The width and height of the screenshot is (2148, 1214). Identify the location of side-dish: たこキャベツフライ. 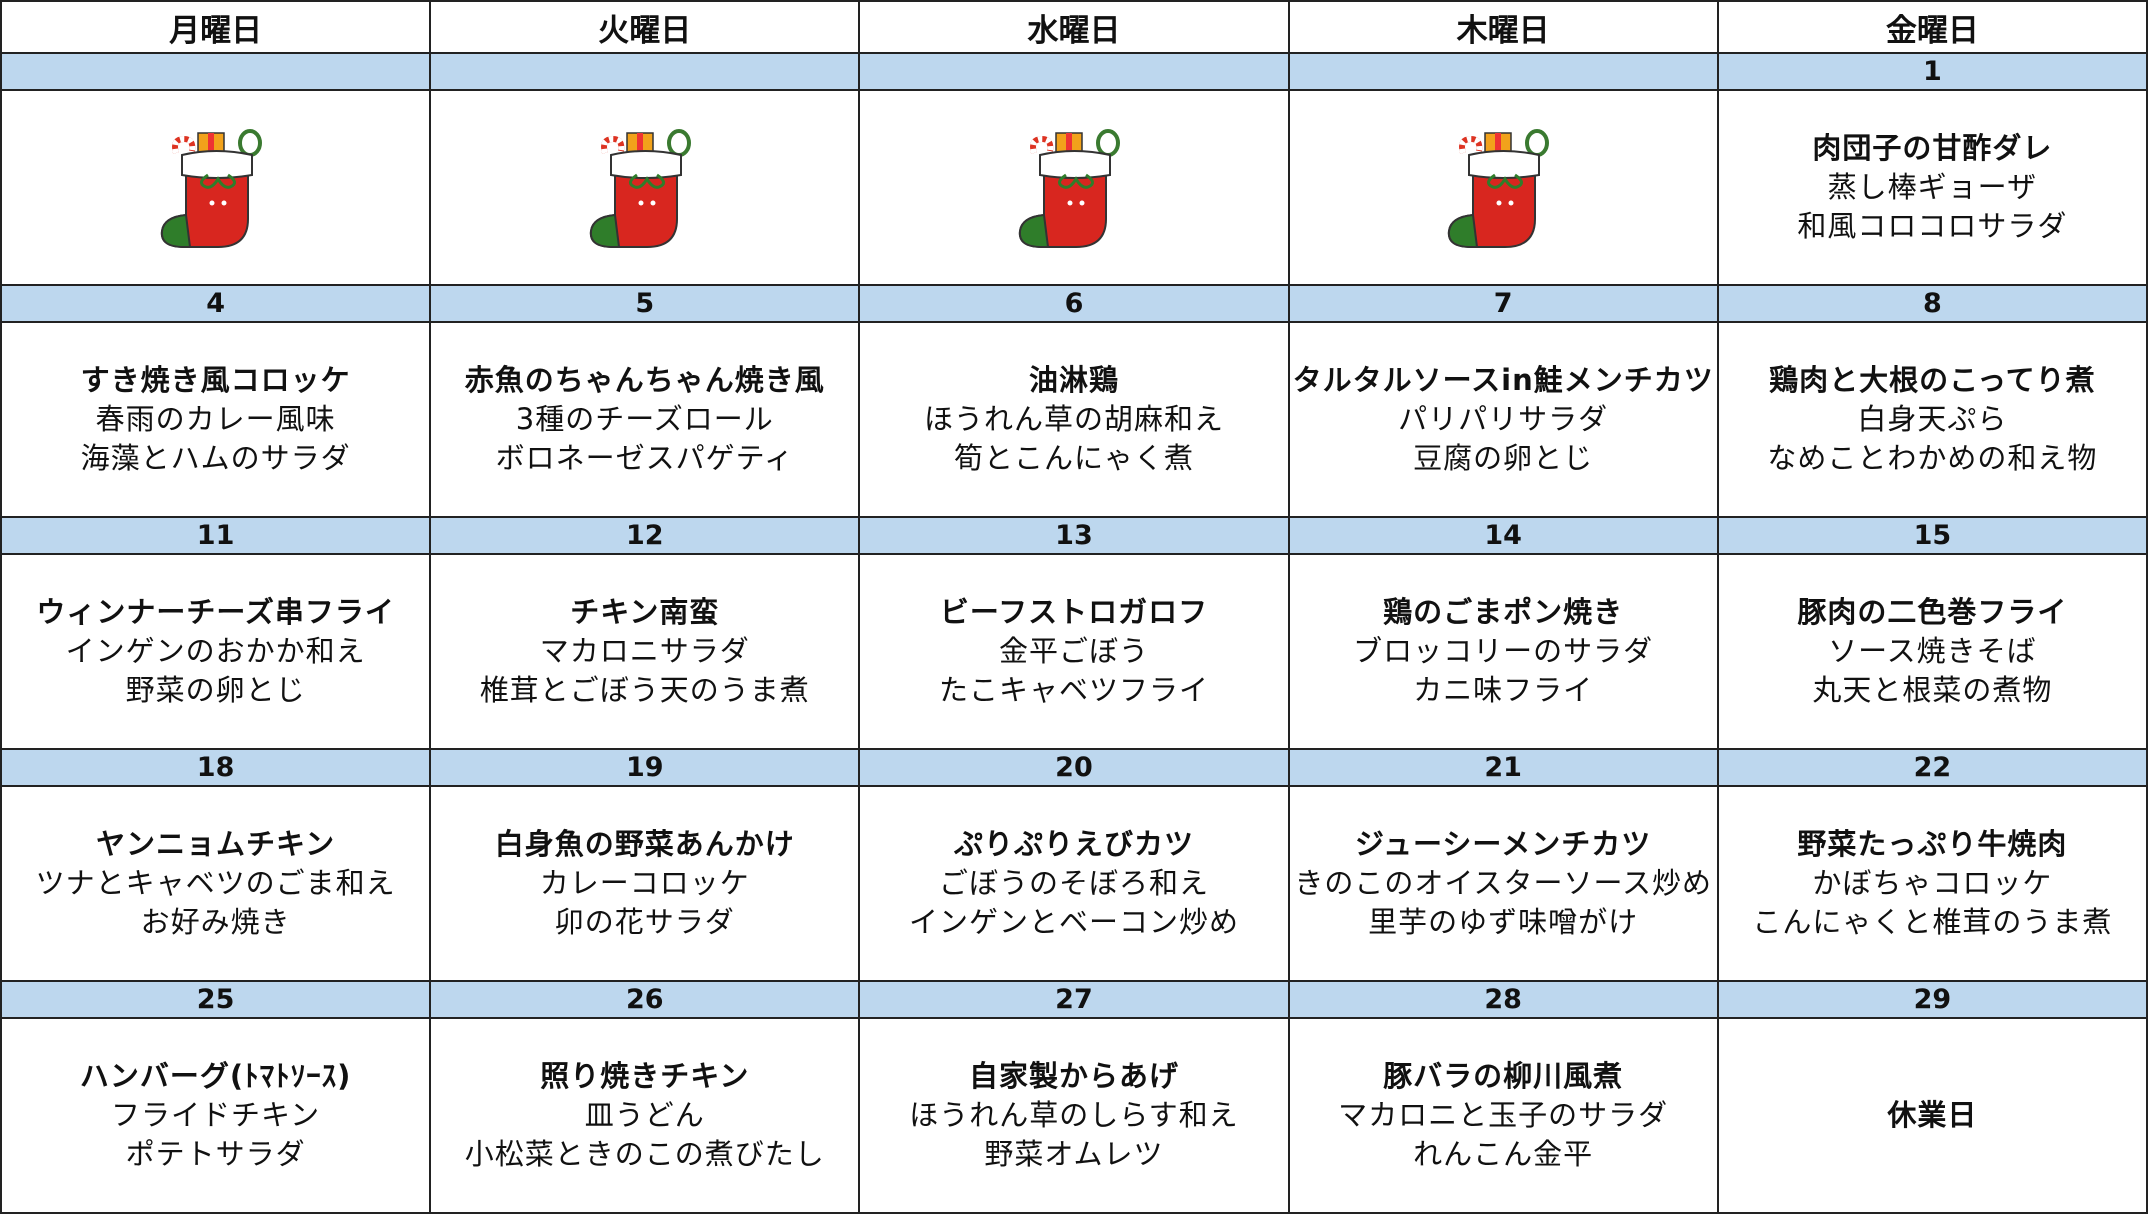
(1073, 690).